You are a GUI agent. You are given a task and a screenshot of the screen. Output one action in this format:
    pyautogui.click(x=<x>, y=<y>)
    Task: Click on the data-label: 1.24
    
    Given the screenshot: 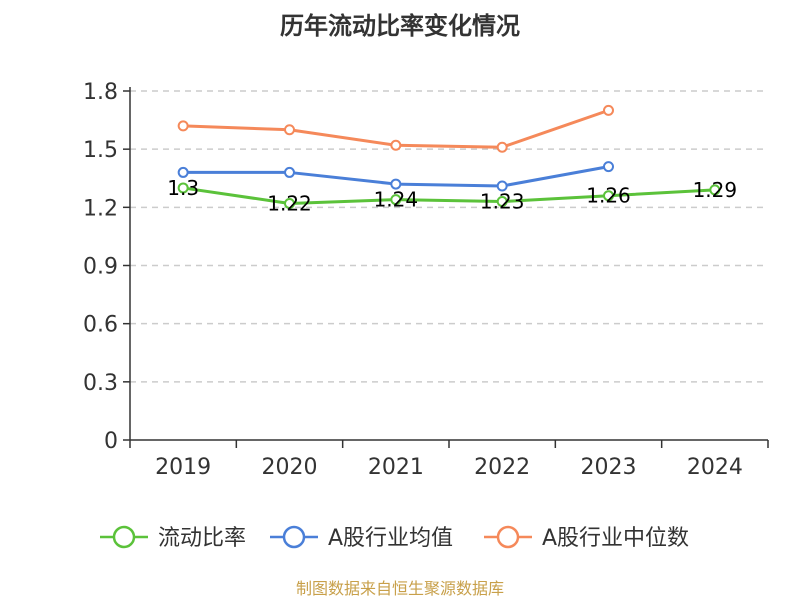 What is the action you would take?
    pyautogui.click(x=396, y=200)
    